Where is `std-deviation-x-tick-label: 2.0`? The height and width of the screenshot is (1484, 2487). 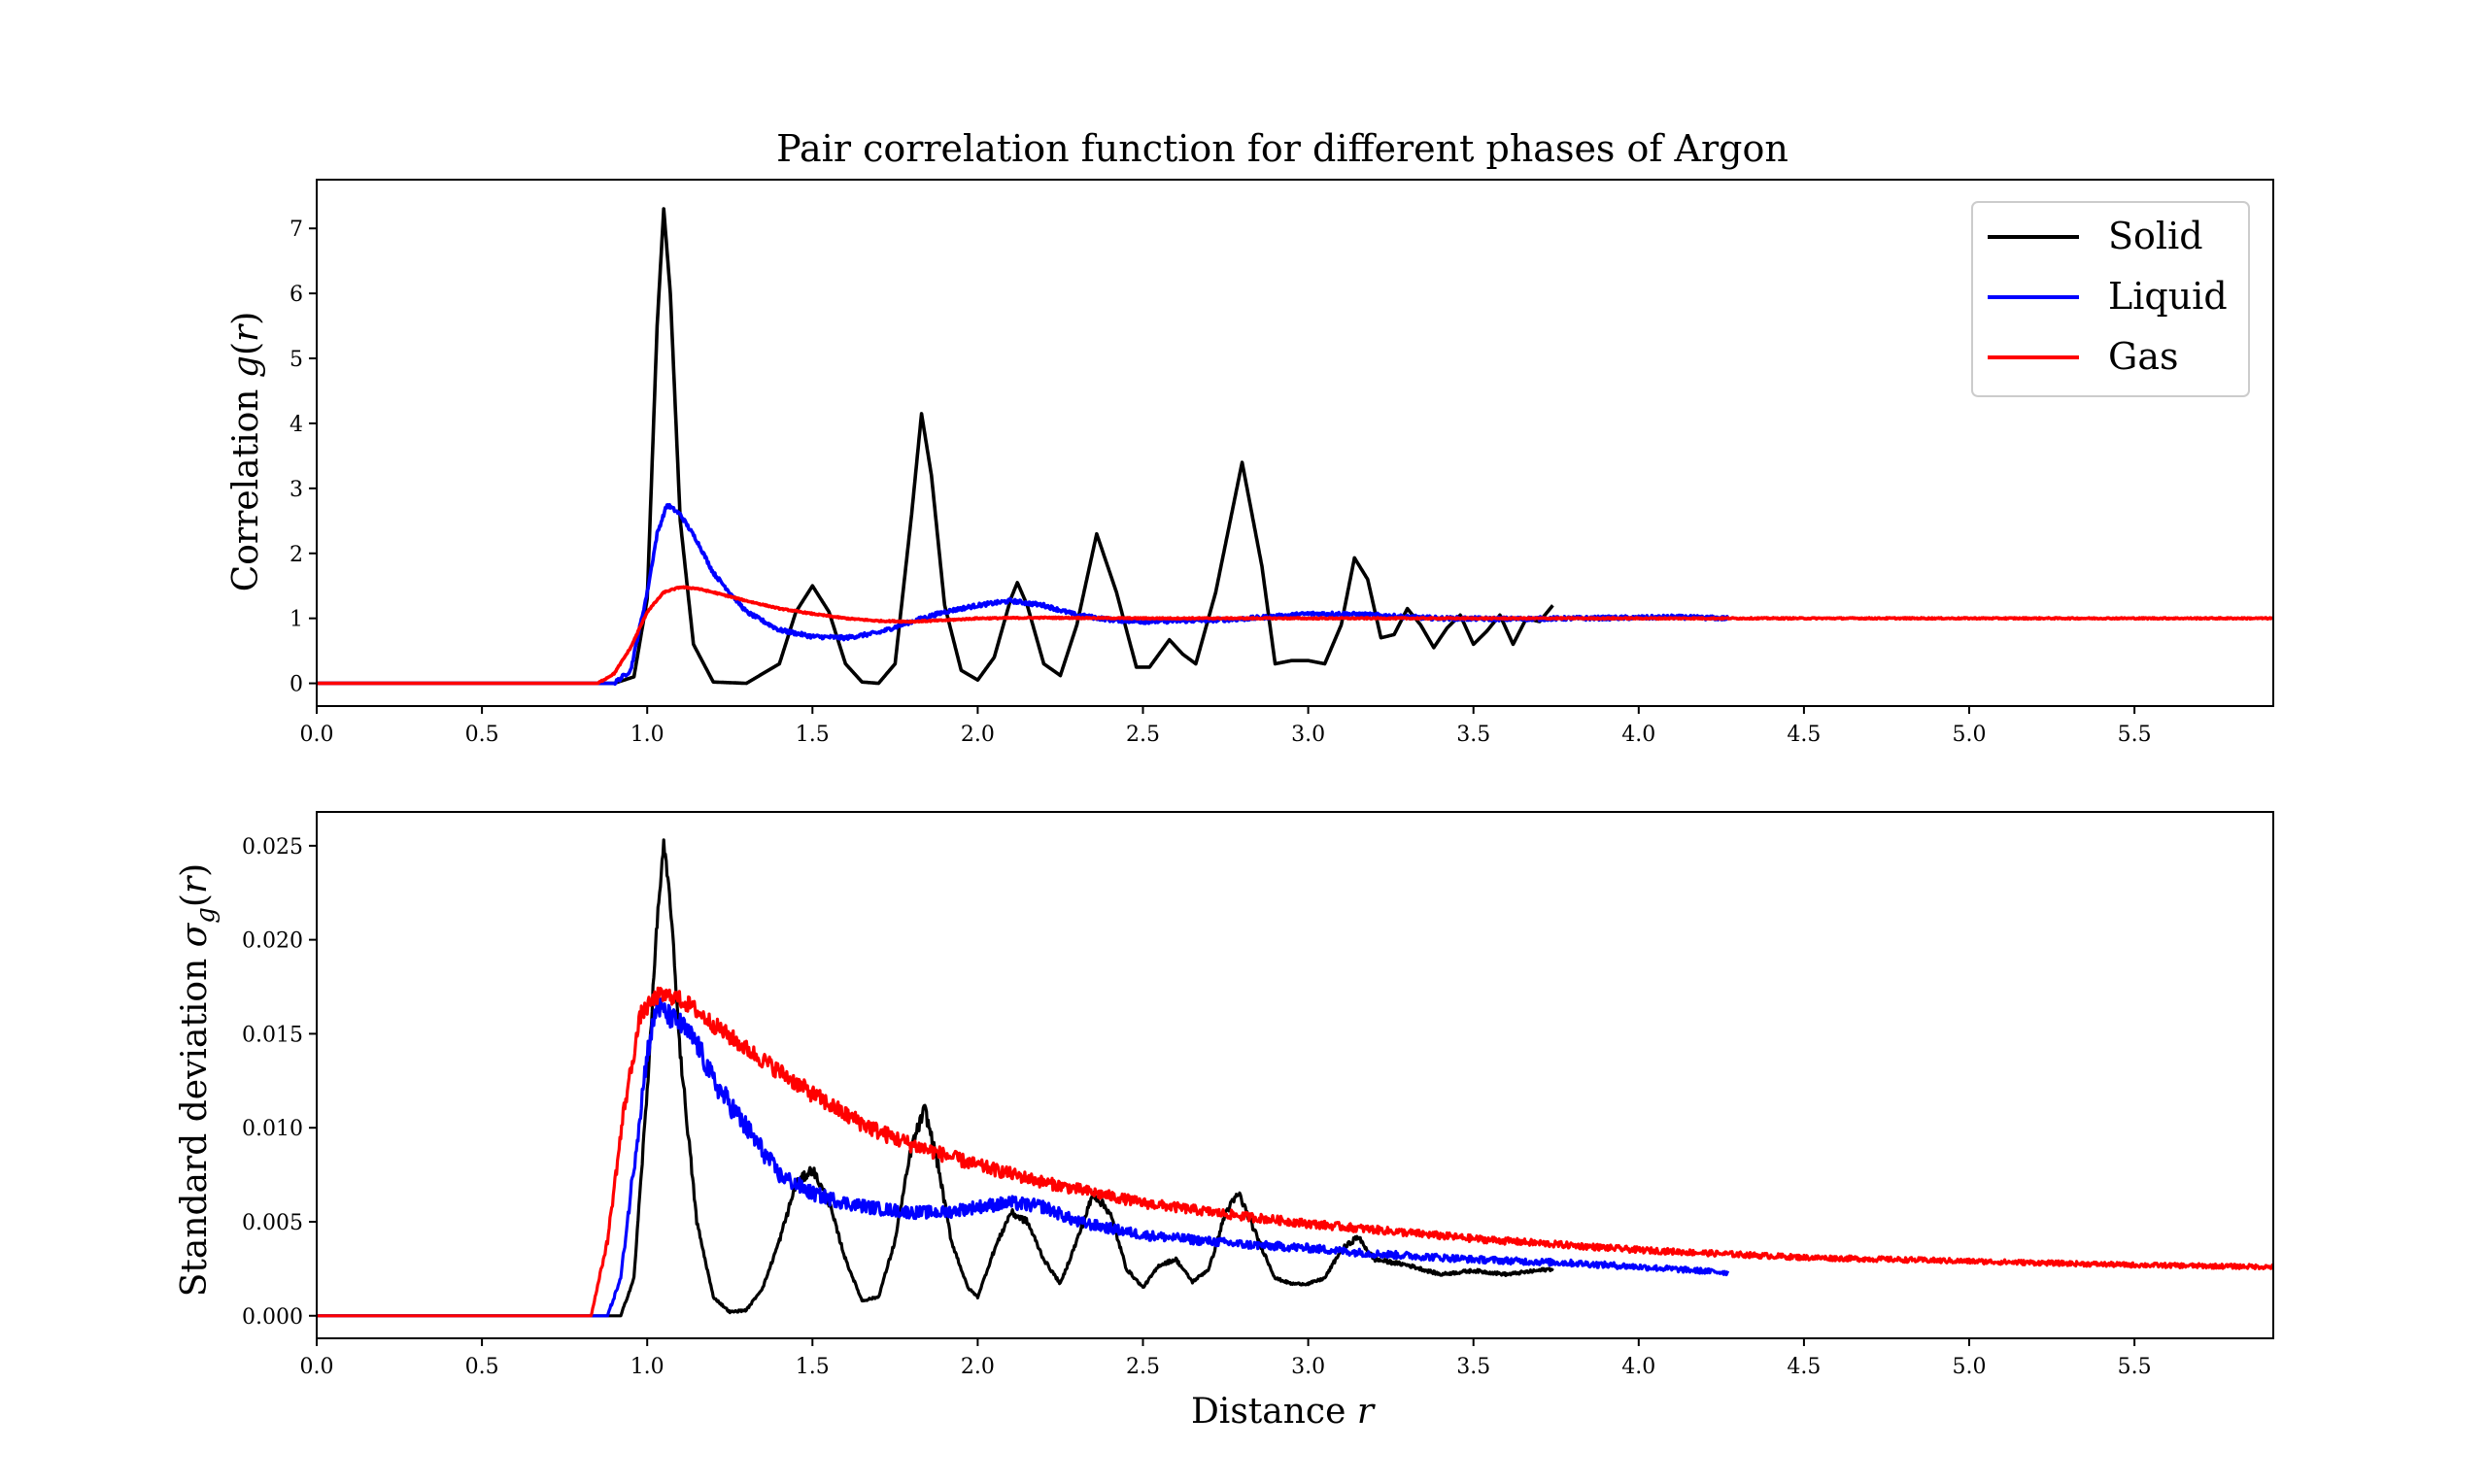 std-deviation-x-tick-label: 2.0 is located at coordinates (978, 1367).